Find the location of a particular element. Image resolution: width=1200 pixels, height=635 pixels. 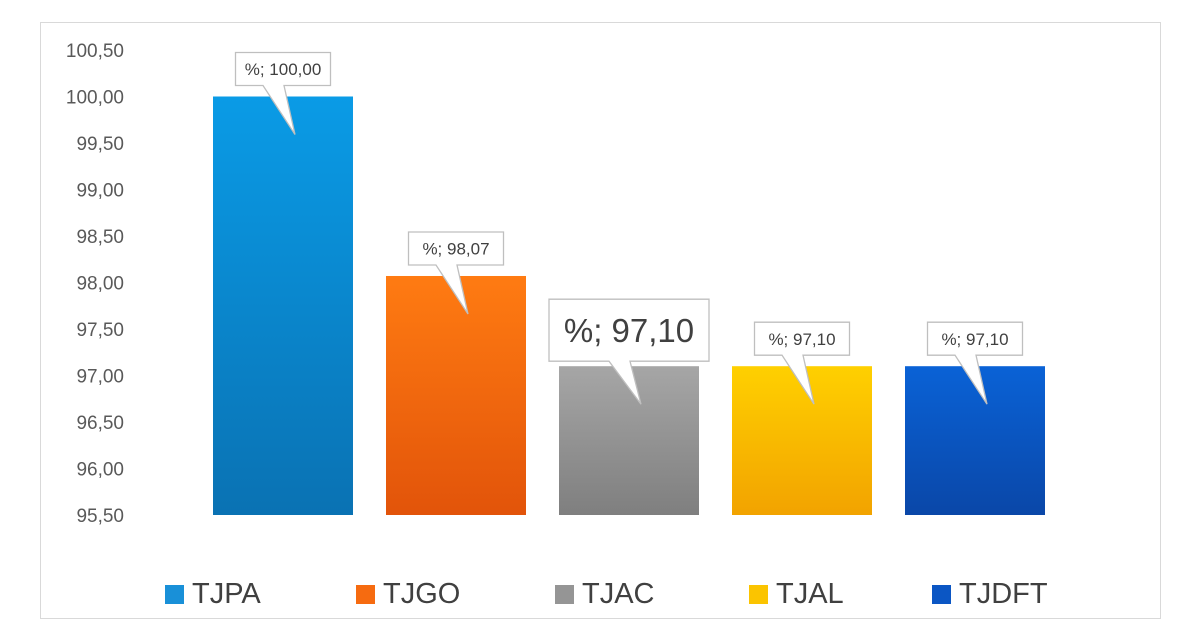

legend-label-tjgo: TJGO is located at coordinates (422, 593).